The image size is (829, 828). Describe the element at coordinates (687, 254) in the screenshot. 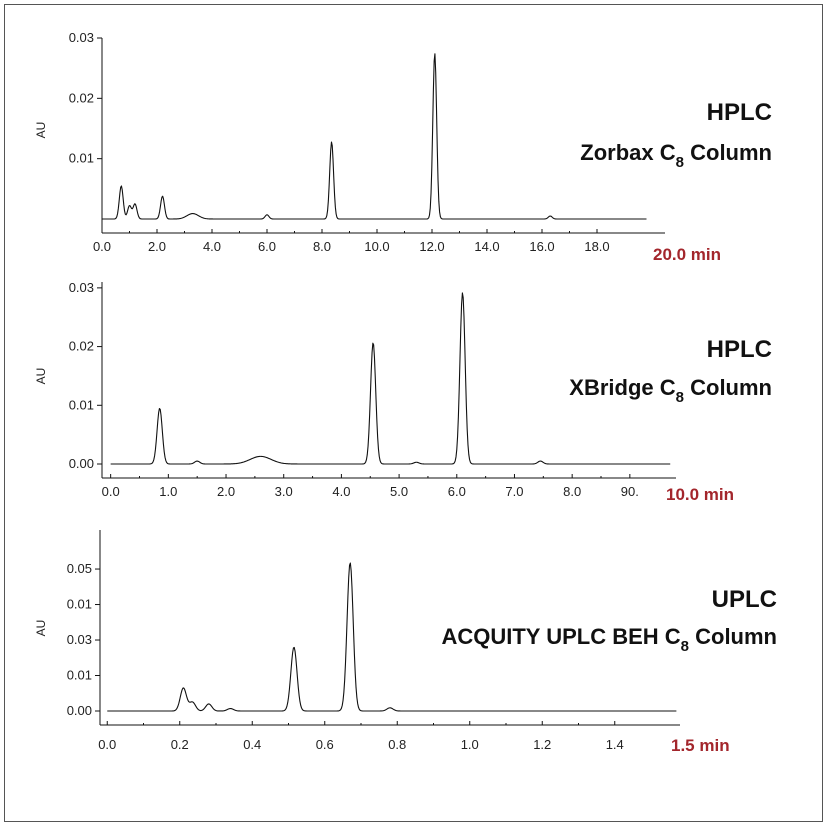

I see `x-axis-end-label: 20.0 min` at that location.